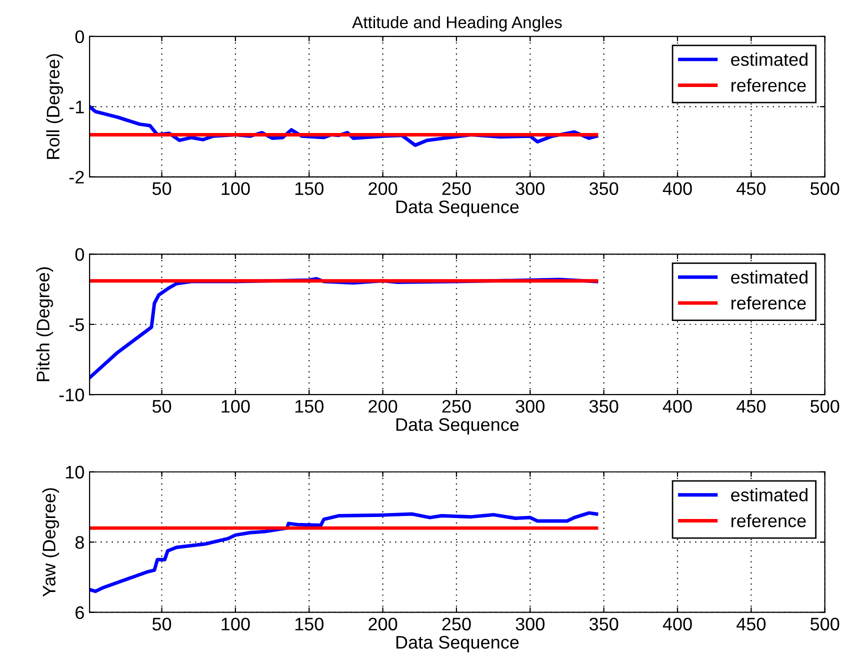  What do you see at coordinates (76, 177) in the screenshot?
I see `y-tick-label: -2` at bounding box center [76, 177].